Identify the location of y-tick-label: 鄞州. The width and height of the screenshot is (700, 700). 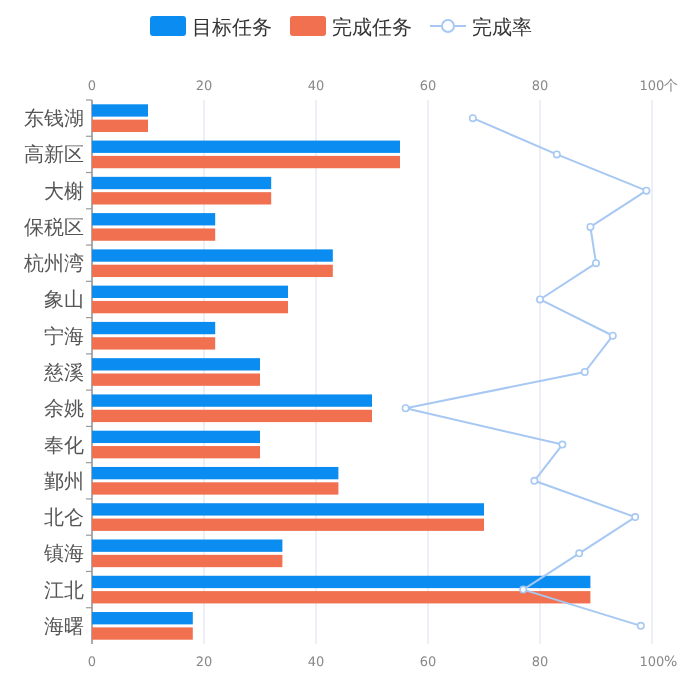
(64, 481).